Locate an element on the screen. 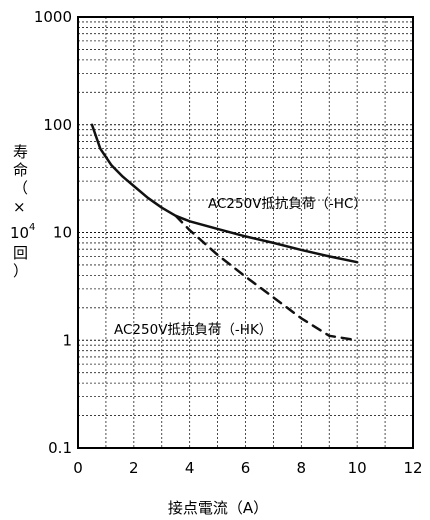 This screenshot has height=520, width=430. annotation-hk: AC250V抵抗負荷（-HK） is located at coordinates (193, 330).